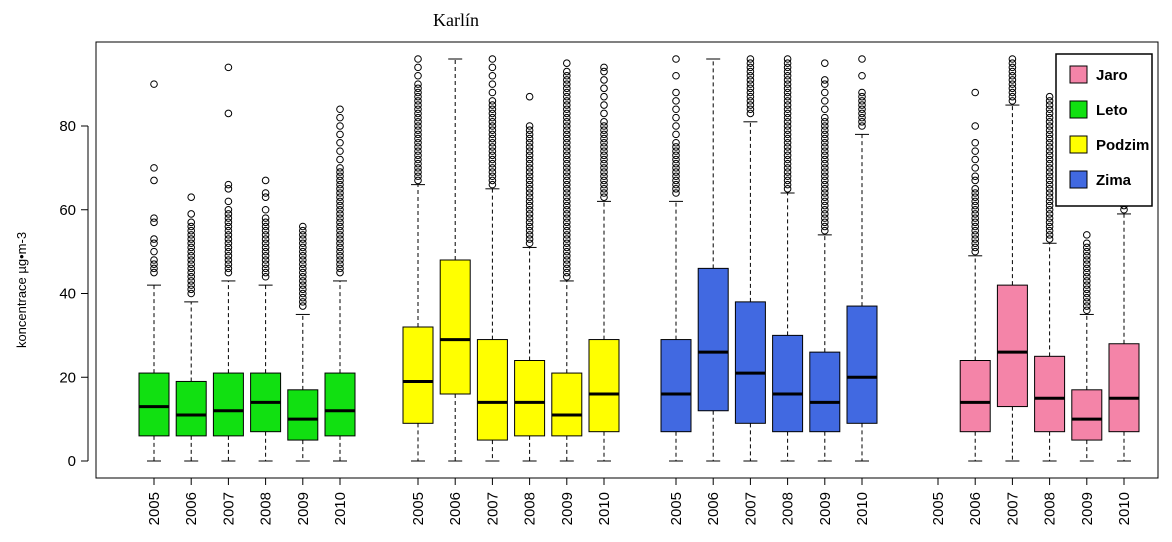 The height and width of the screenshot is (542, 1172). I want to click on x-tick-label: 2010, so click(862, 508).